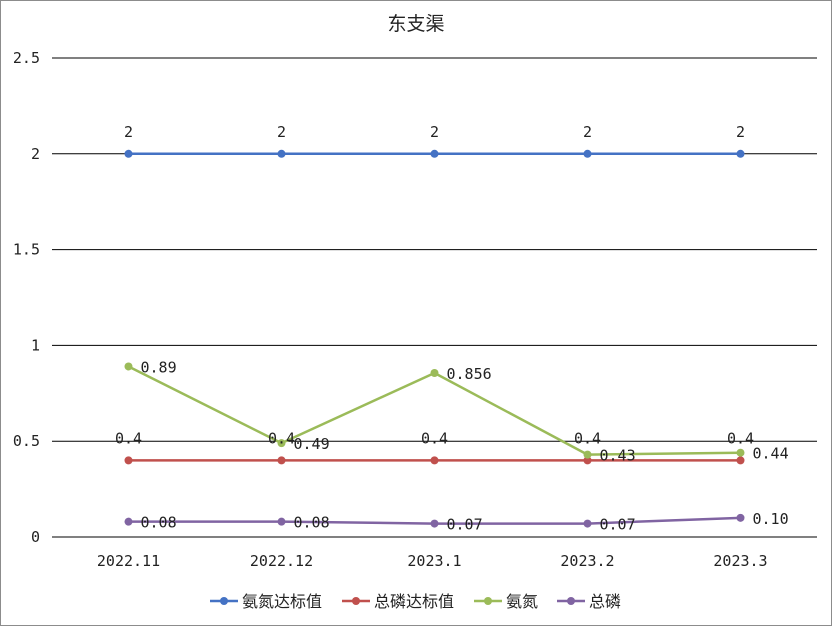 The height and width of the screenshot is (626, 832). What do you see at coordinates (740, 561) in the screenshot?
I see `x-tick-label: 2023.3` at bounding box center [740, 561].